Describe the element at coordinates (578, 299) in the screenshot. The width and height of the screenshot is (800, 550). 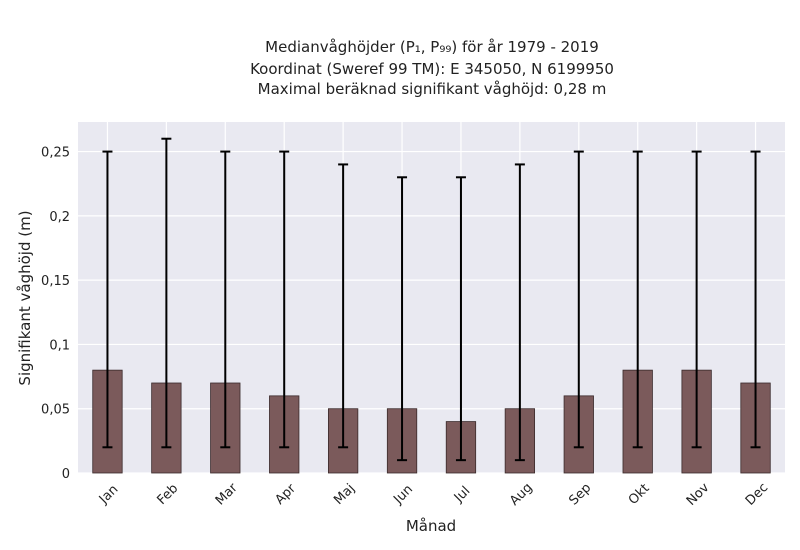
I see `errorbar-sep` at that location.